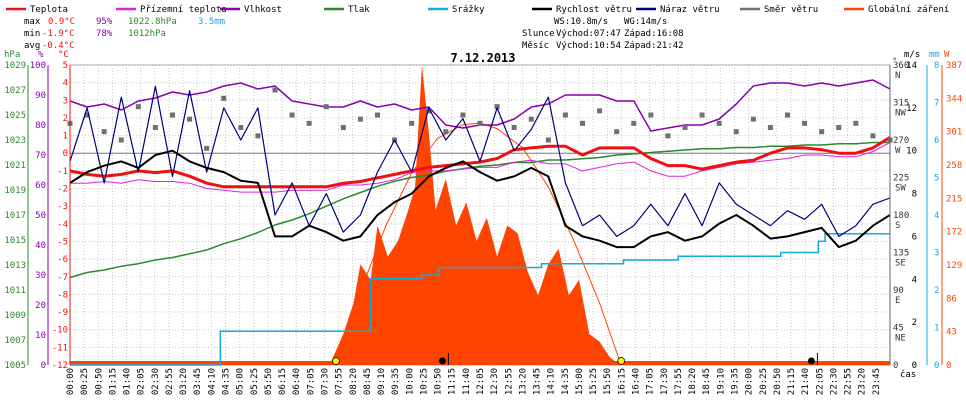 The width and height of the screenshot is (966, 400). I want to click on tick-pressure: 1029, so click(15, 66).